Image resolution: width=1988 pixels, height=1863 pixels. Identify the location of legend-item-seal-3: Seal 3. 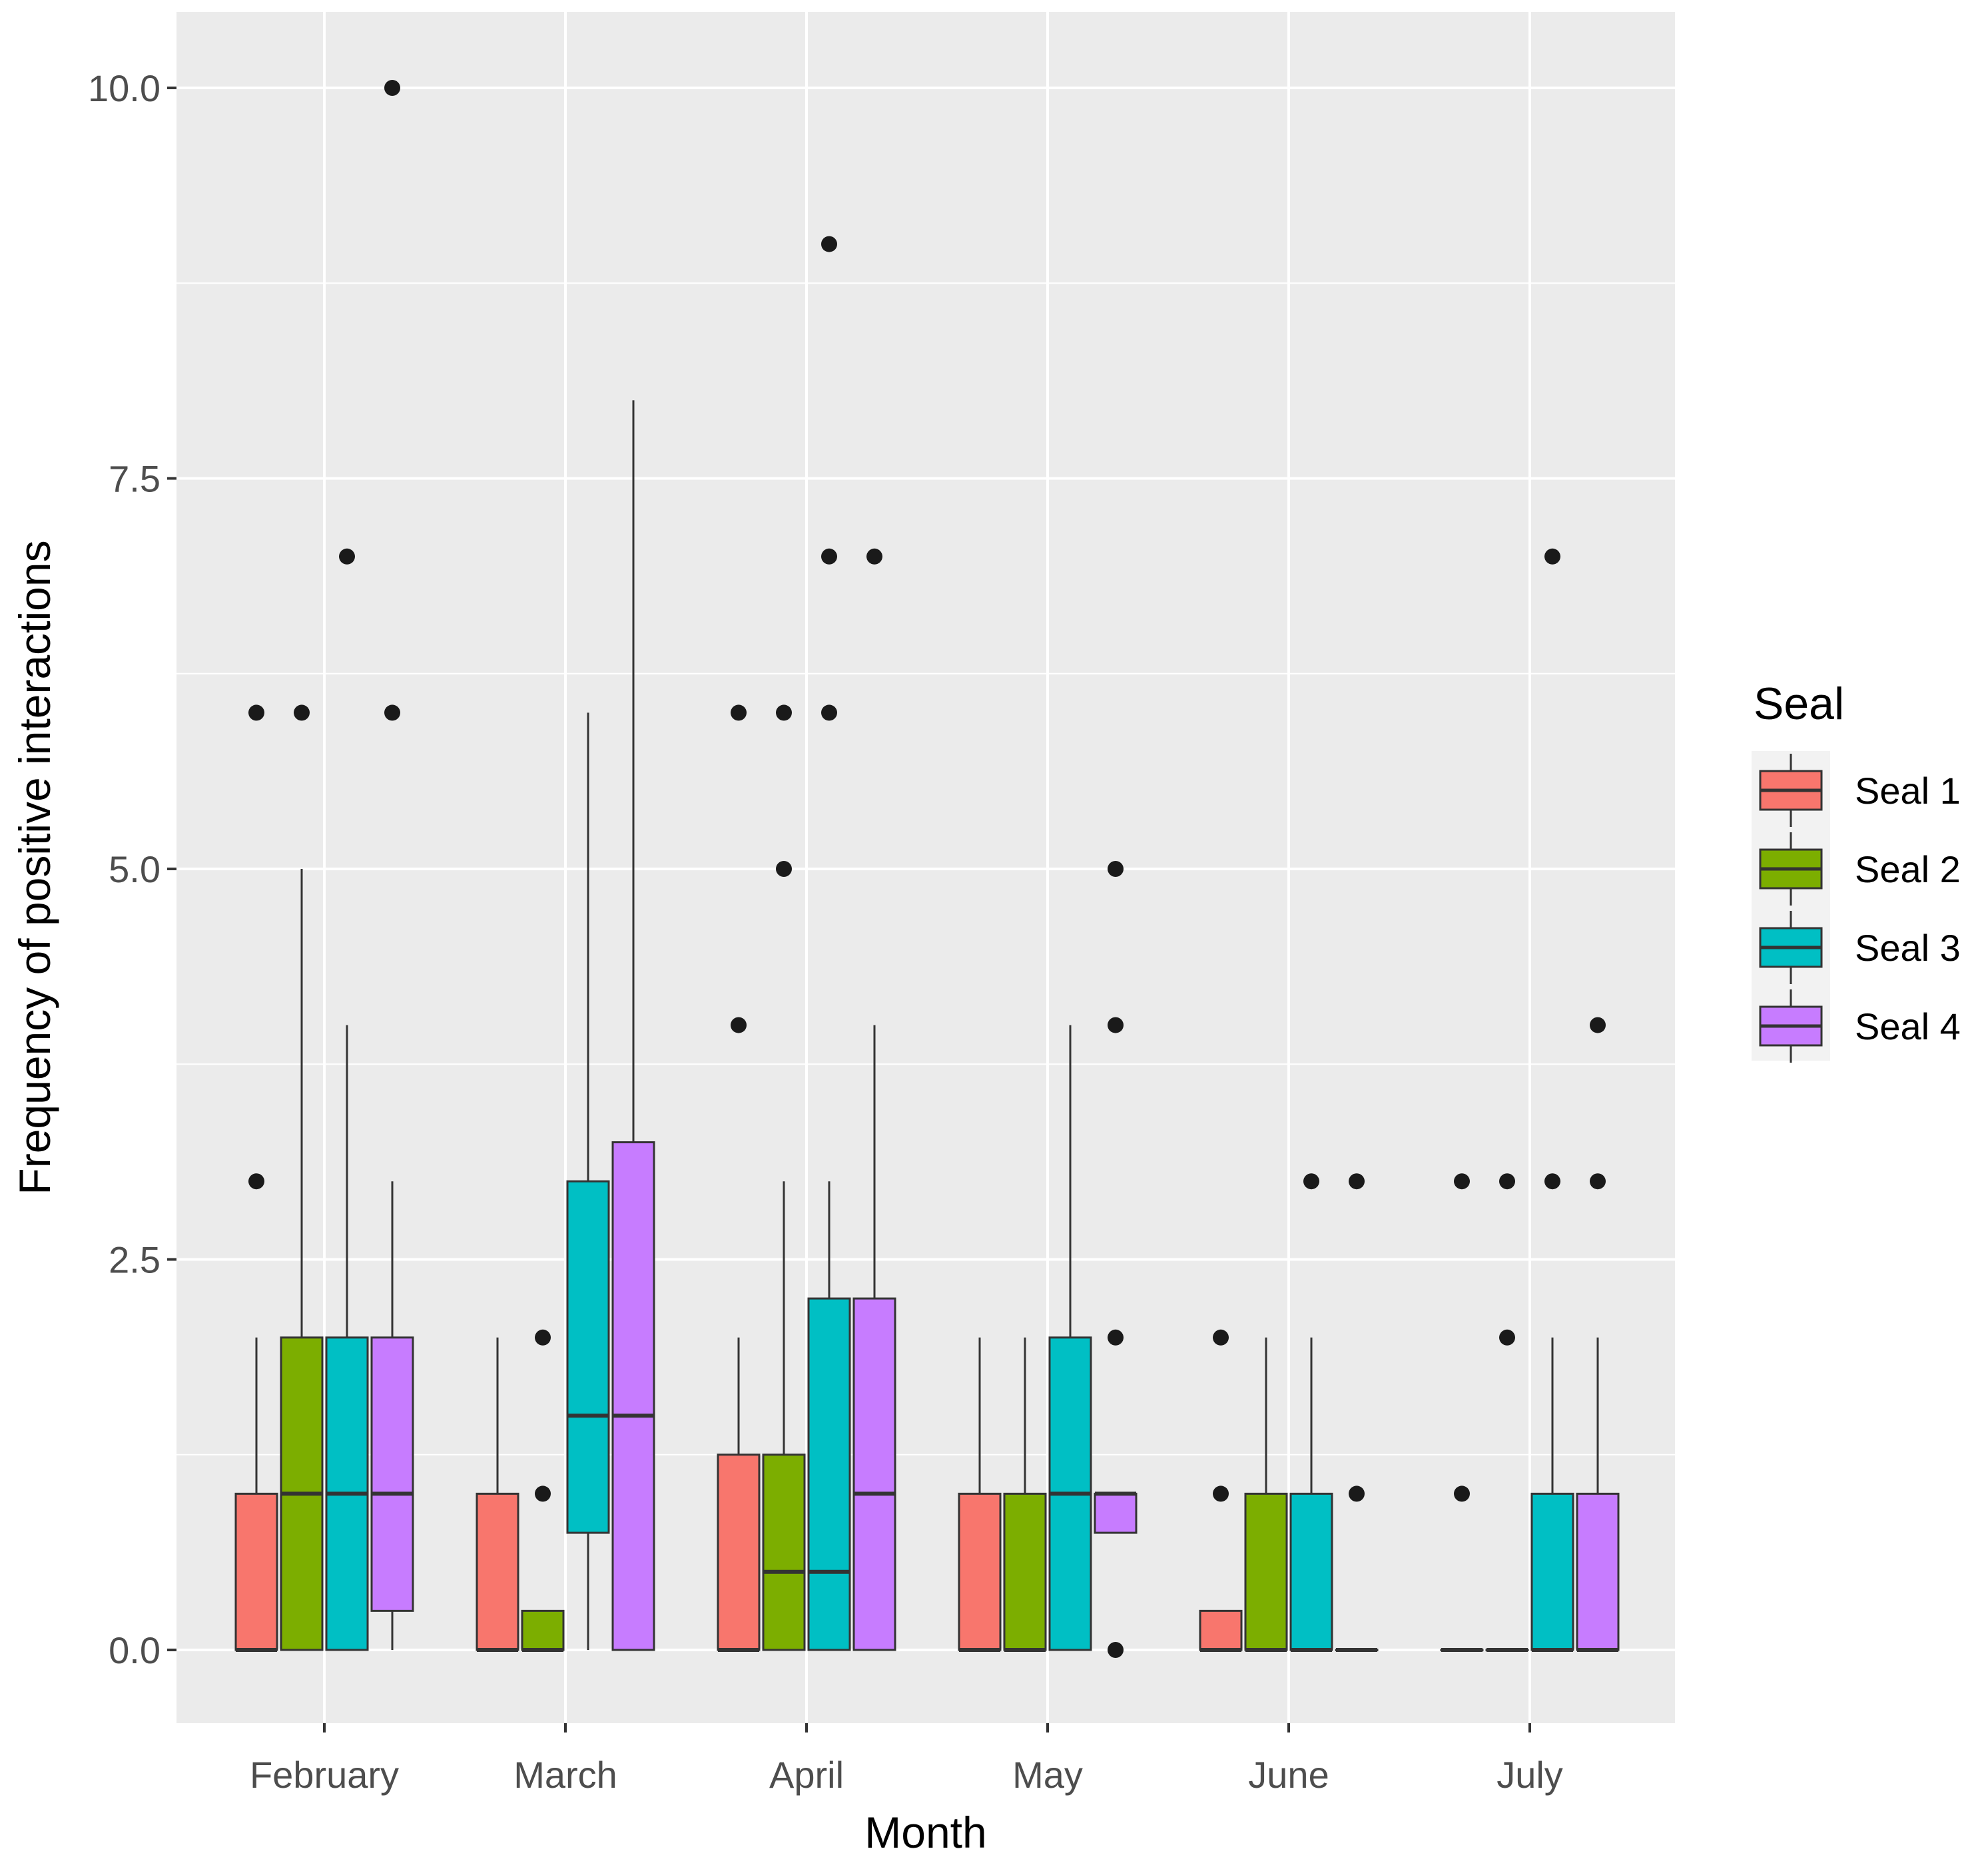
(1860, 947).